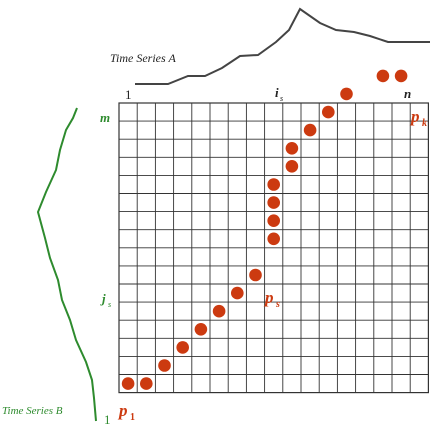 The height and width of the screenshot is (438, 441). Describe the element at coordinates (122, 410) in the screenshot. I see `point-label-p1-letter: p` at that location.